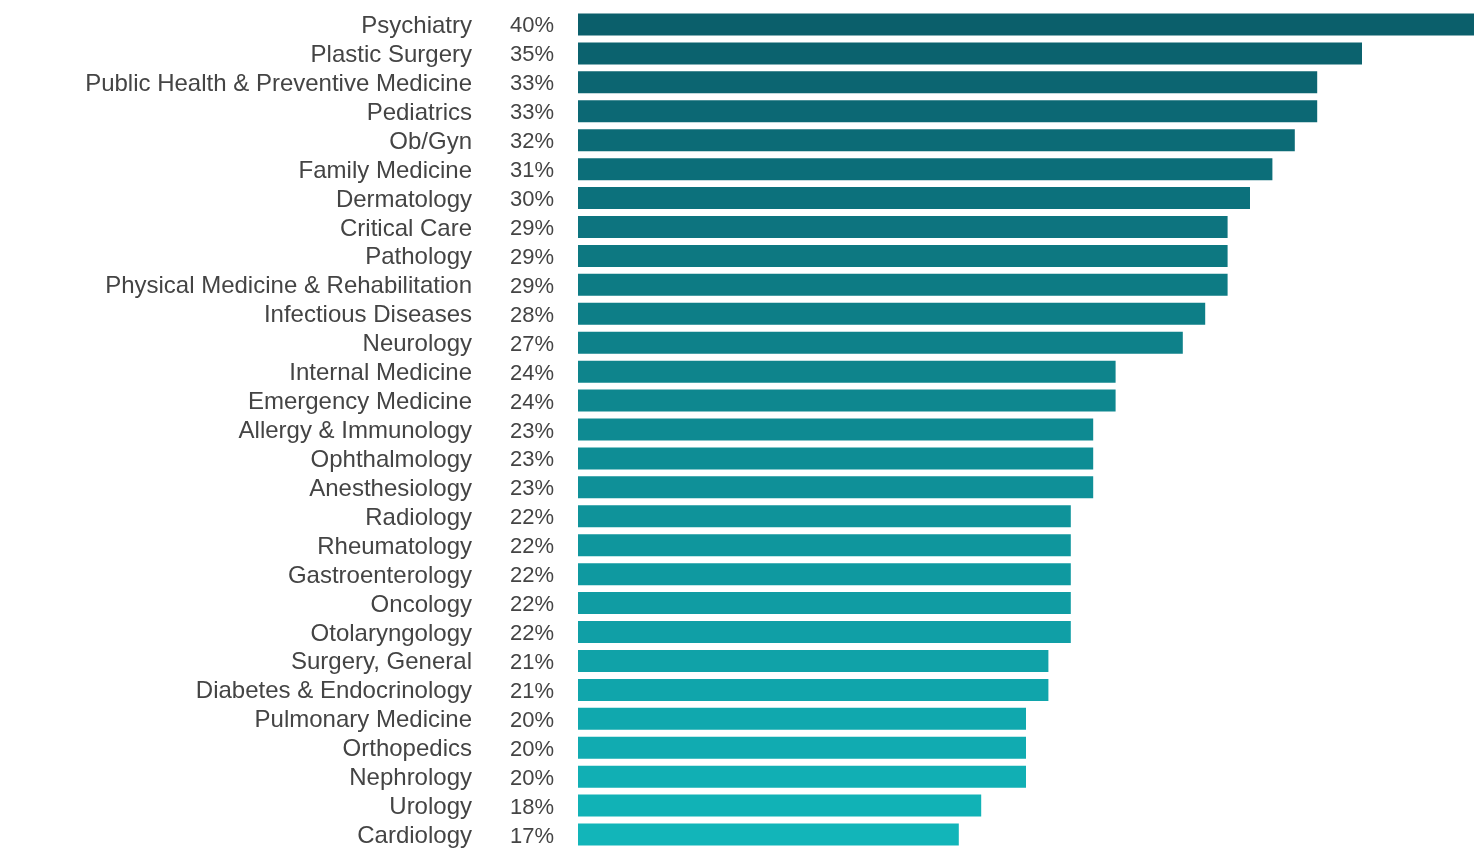 This screenshot has width=1474, height=851. Describe the element at coordinates (531, 141) in the screenshot. I see `data-label: 32%` at that location.